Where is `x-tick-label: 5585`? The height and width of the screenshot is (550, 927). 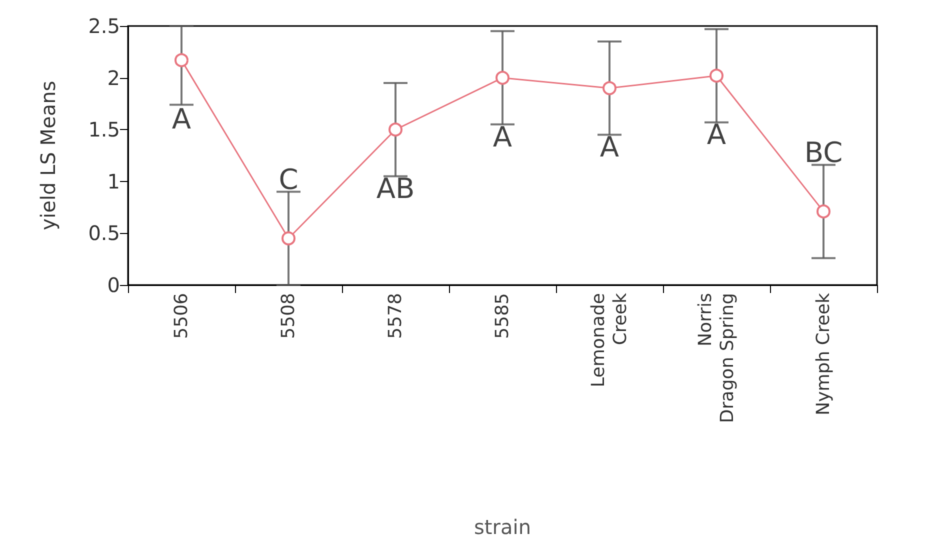
x-tick-label: 5585 is located at coordinates (502, 316).